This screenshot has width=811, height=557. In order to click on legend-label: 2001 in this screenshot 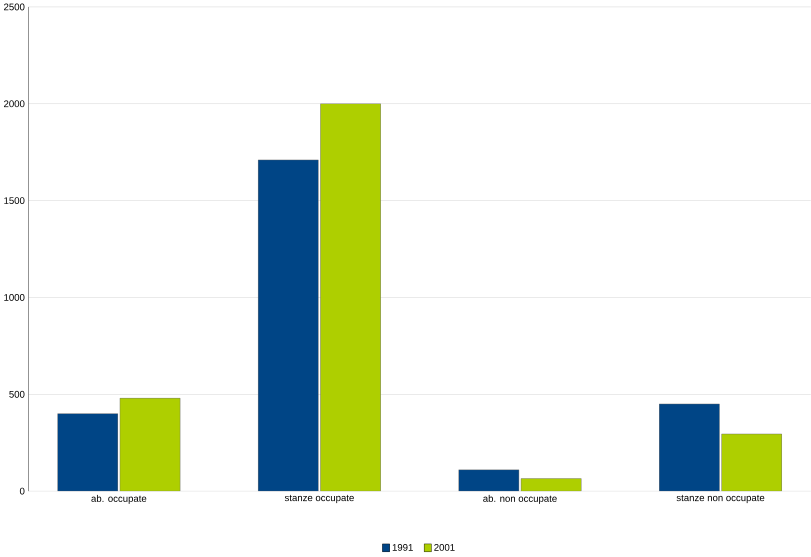, I will do `click(444, 548)`.